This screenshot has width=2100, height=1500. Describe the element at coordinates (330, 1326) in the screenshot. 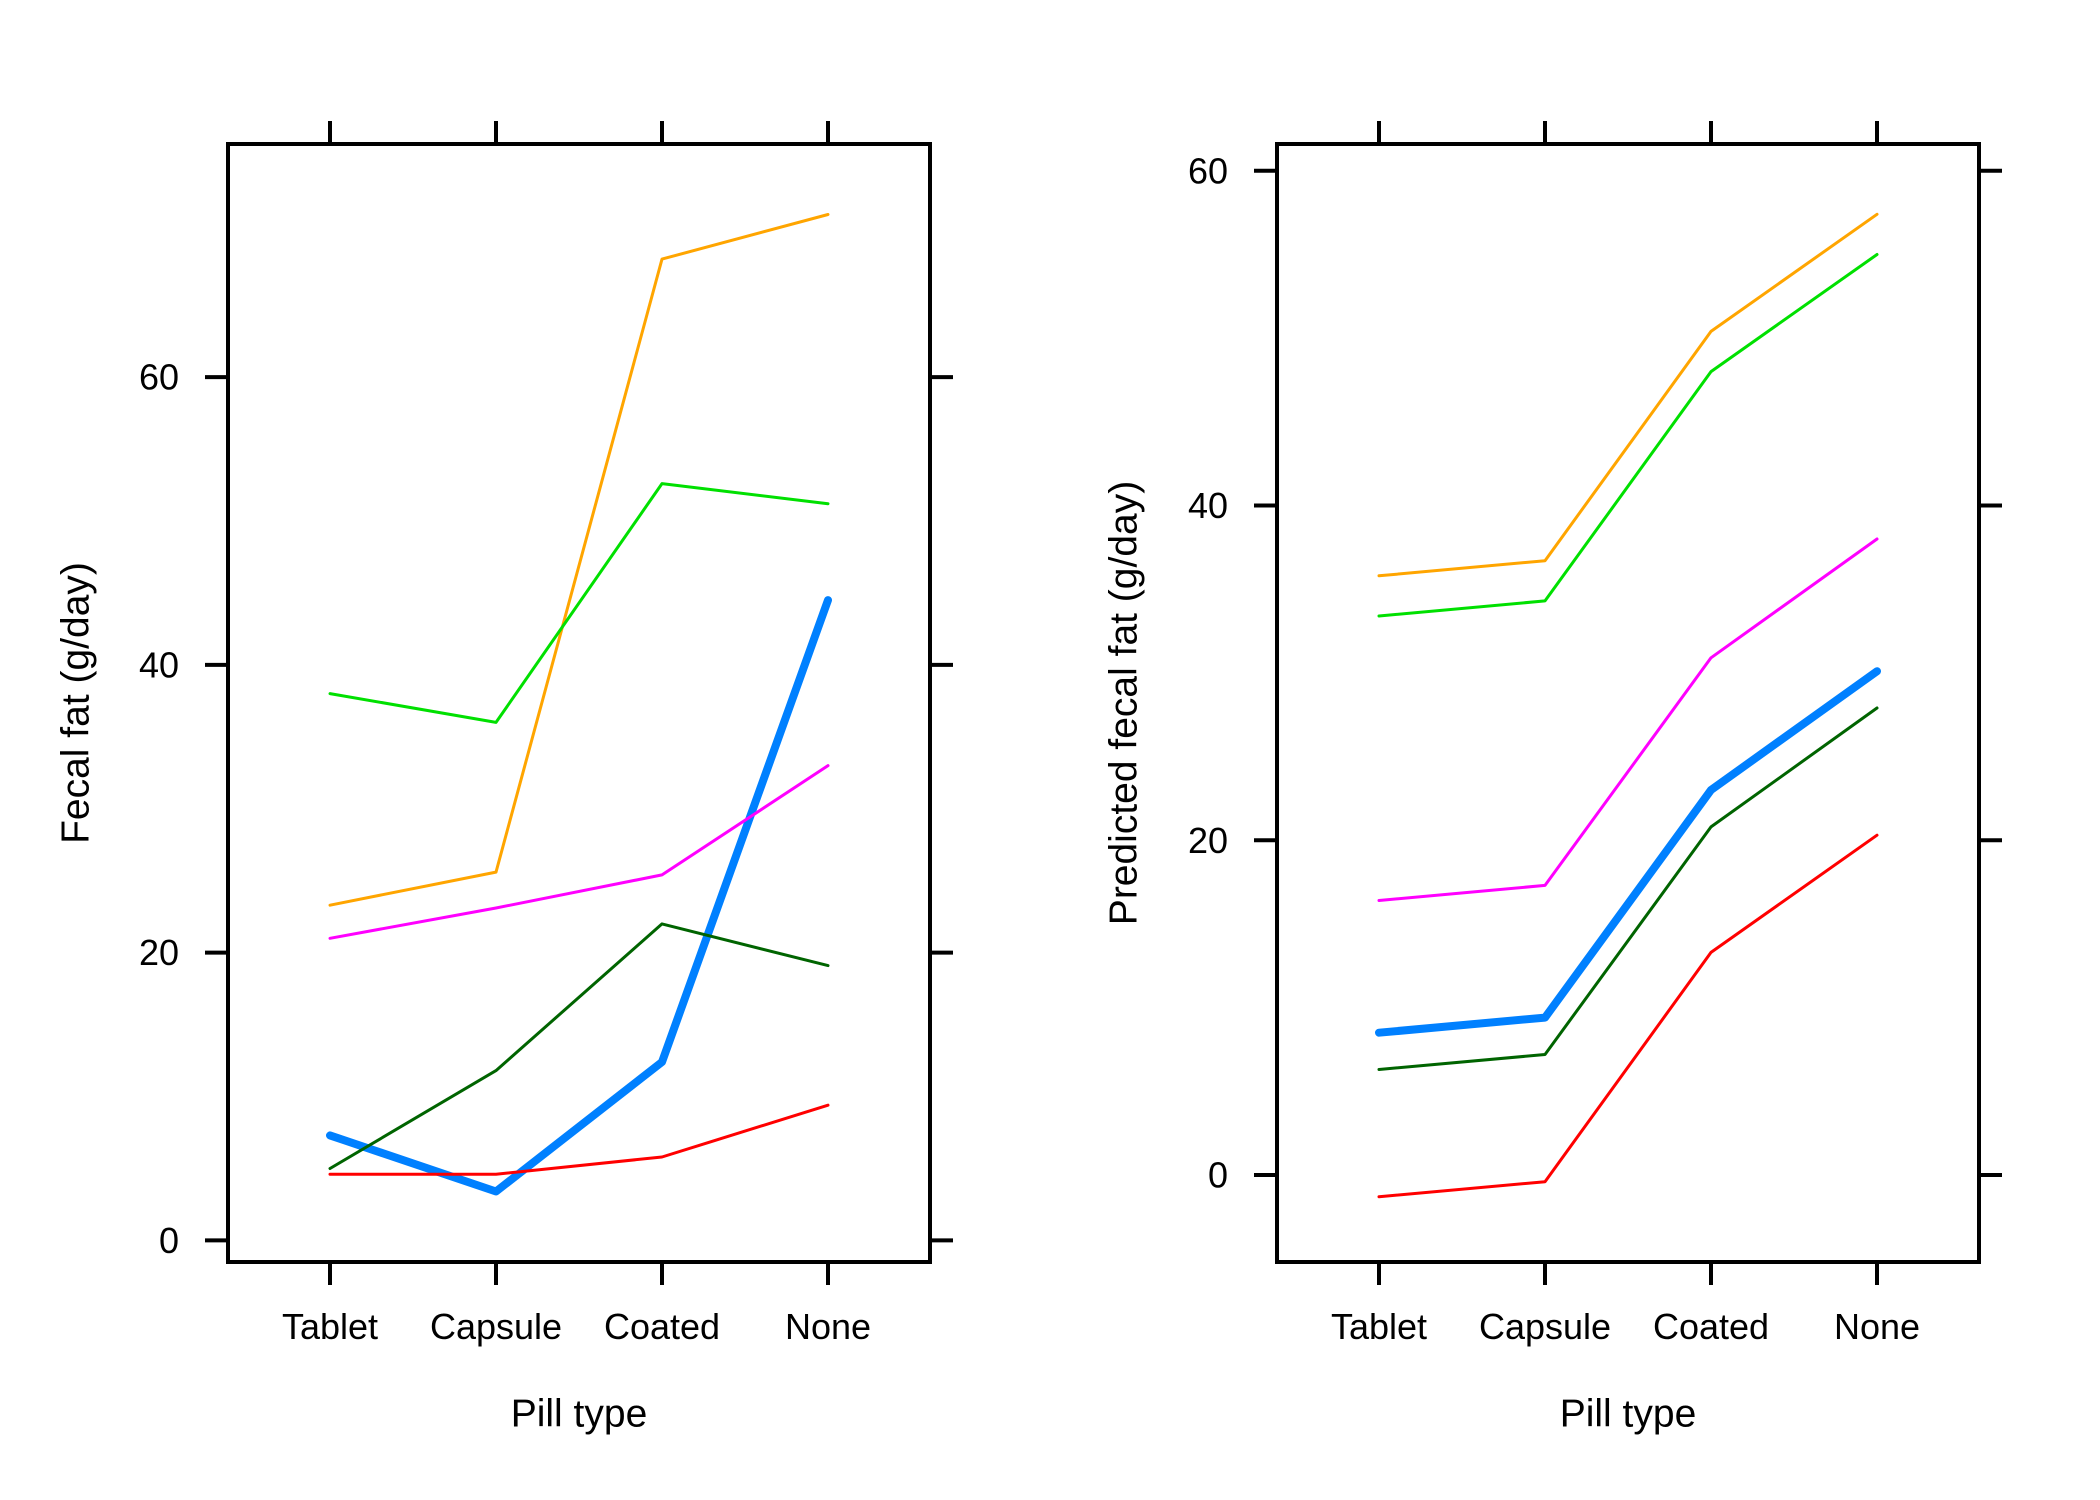

I see `x-tick-label-left: Tablet` at that location.